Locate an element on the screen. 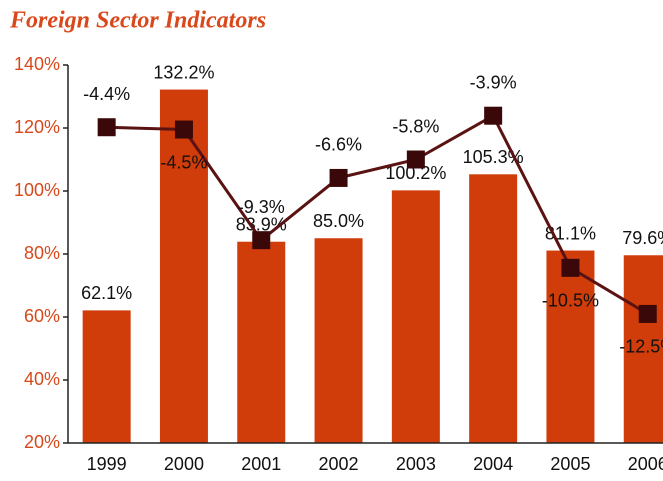 This screenshot has width=663, height=481. data-label: -12.5% is located at coordinates (641, 347).